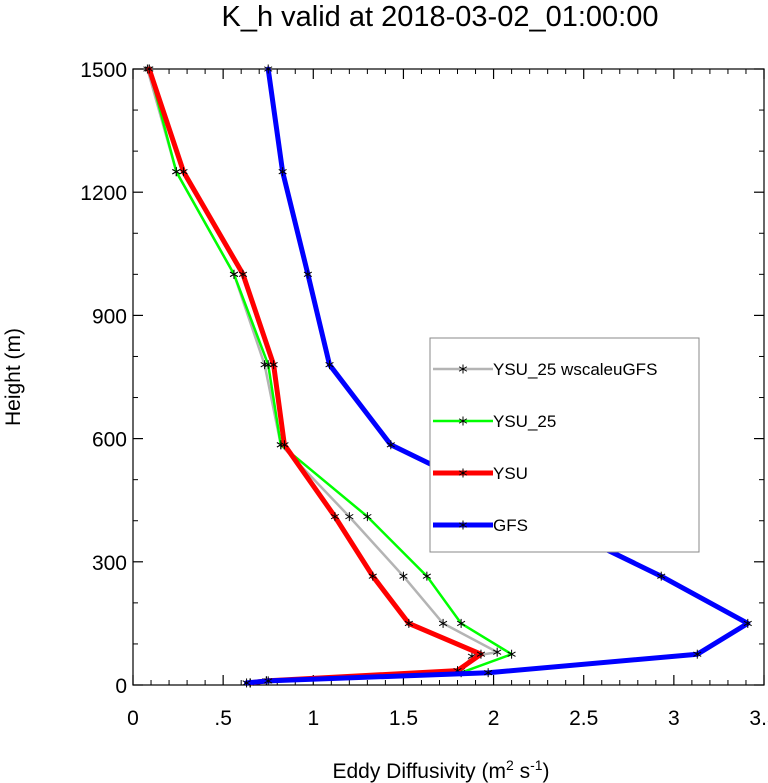 Image resolution: width=768 pixels, height=783 pixels. I want to click on y-tick-label: 300, so click(109, 563).